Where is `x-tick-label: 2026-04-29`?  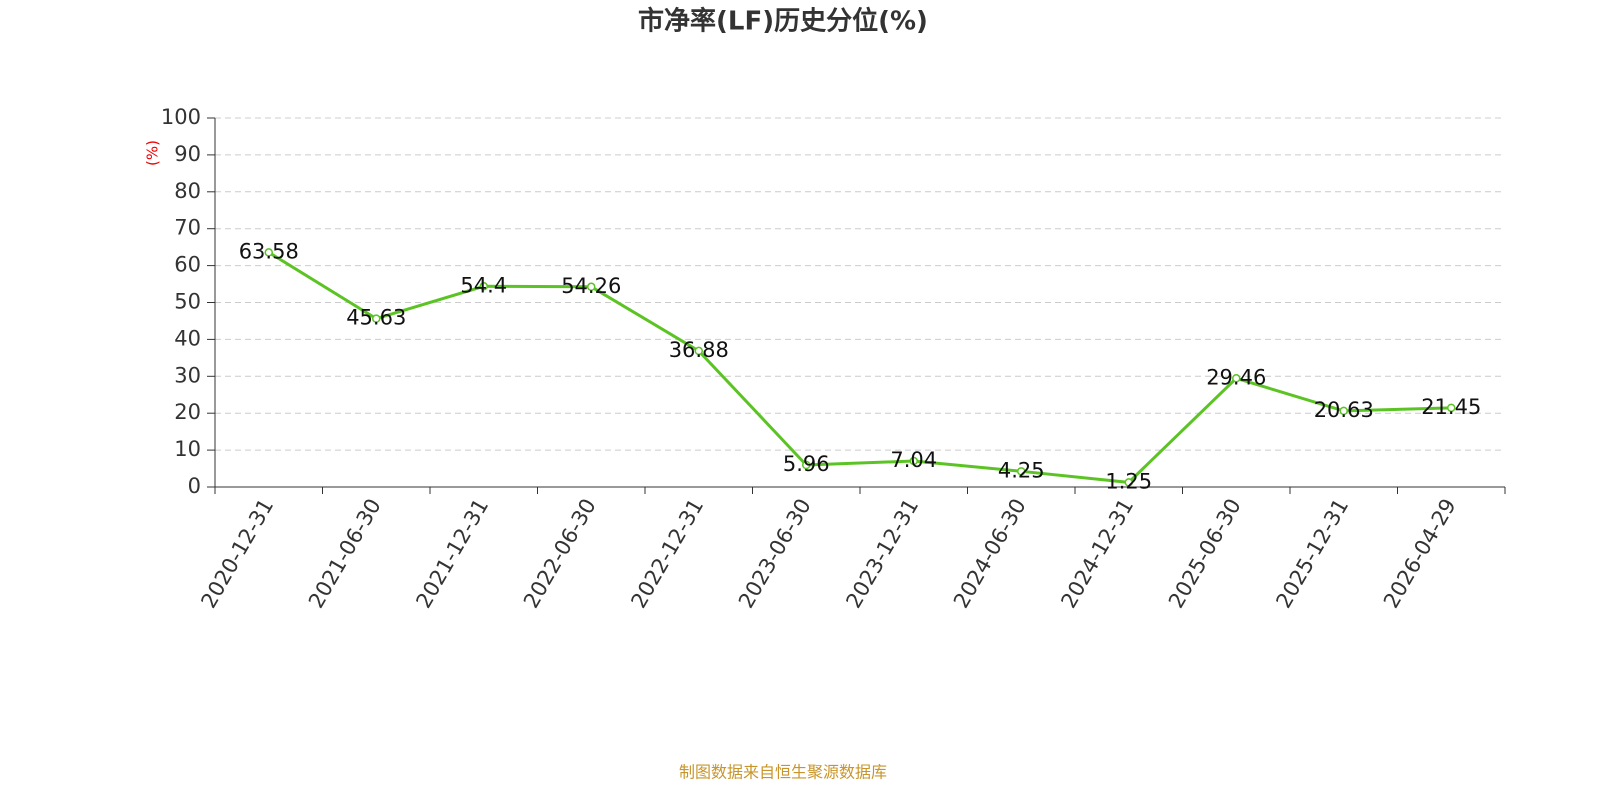 x-tick-label: 2026-04-29 is located at coordinates (1420, 554).